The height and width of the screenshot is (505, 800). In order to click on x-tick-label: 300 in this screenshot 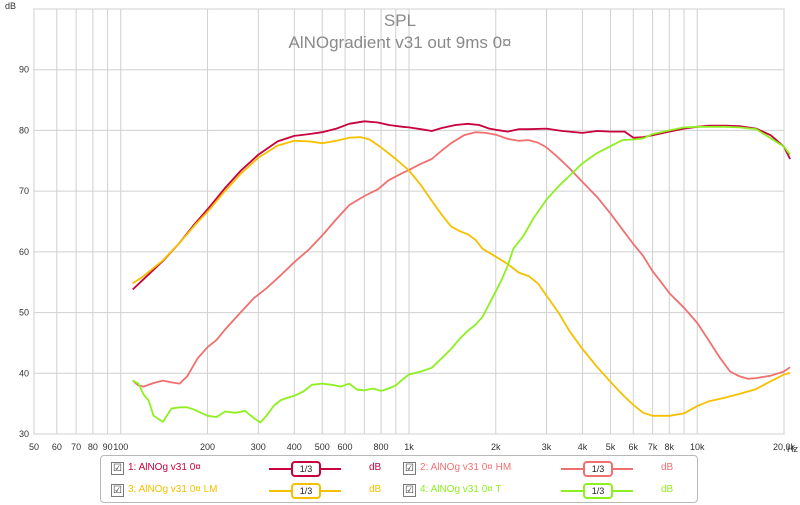, I will do `click(258, 447)`.